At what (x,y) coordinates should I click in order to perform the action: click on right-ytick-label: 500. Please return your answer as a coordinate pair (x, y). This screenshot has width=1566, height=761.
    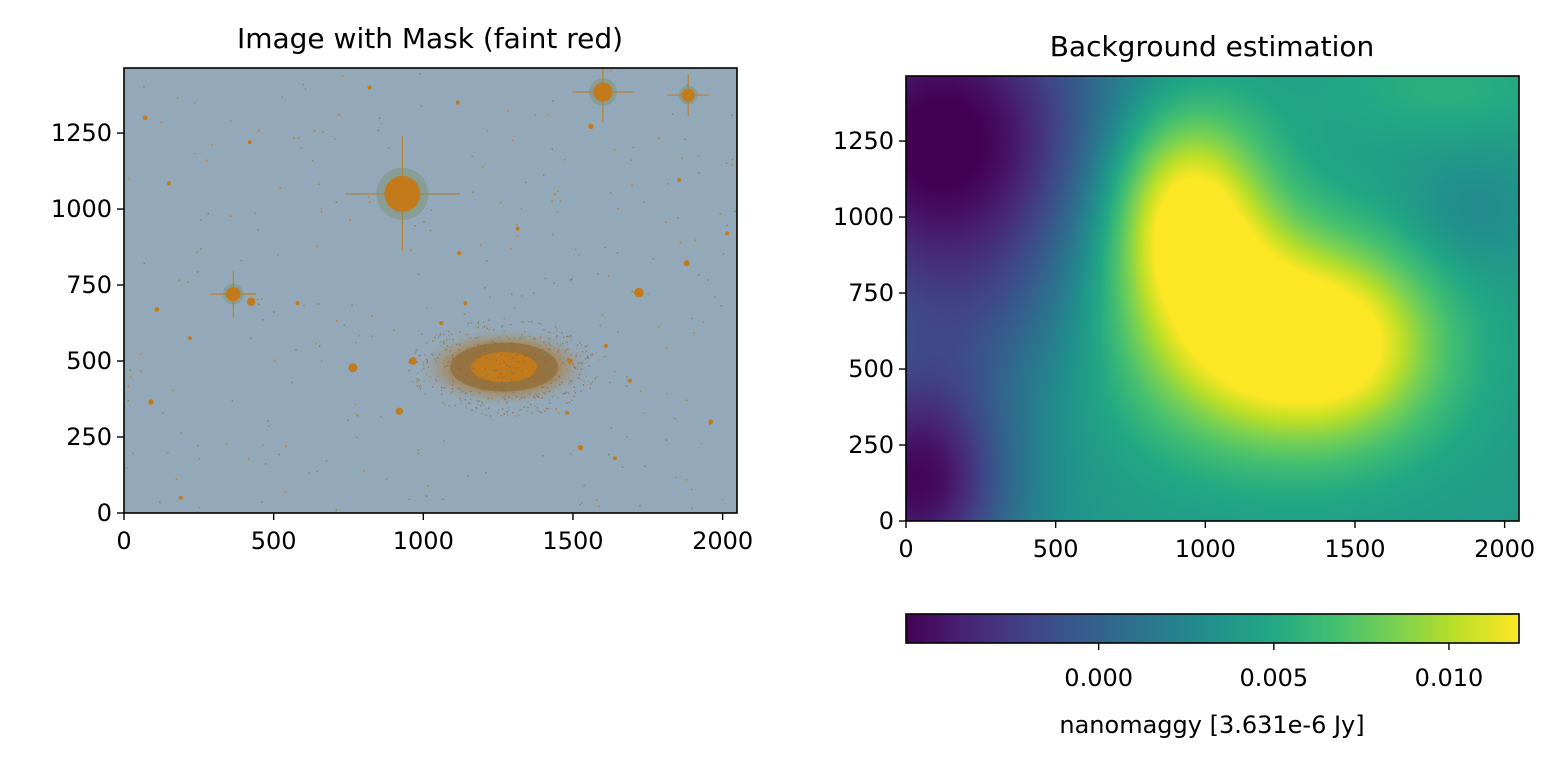
    Looking at the image, I should click on (871, 369).